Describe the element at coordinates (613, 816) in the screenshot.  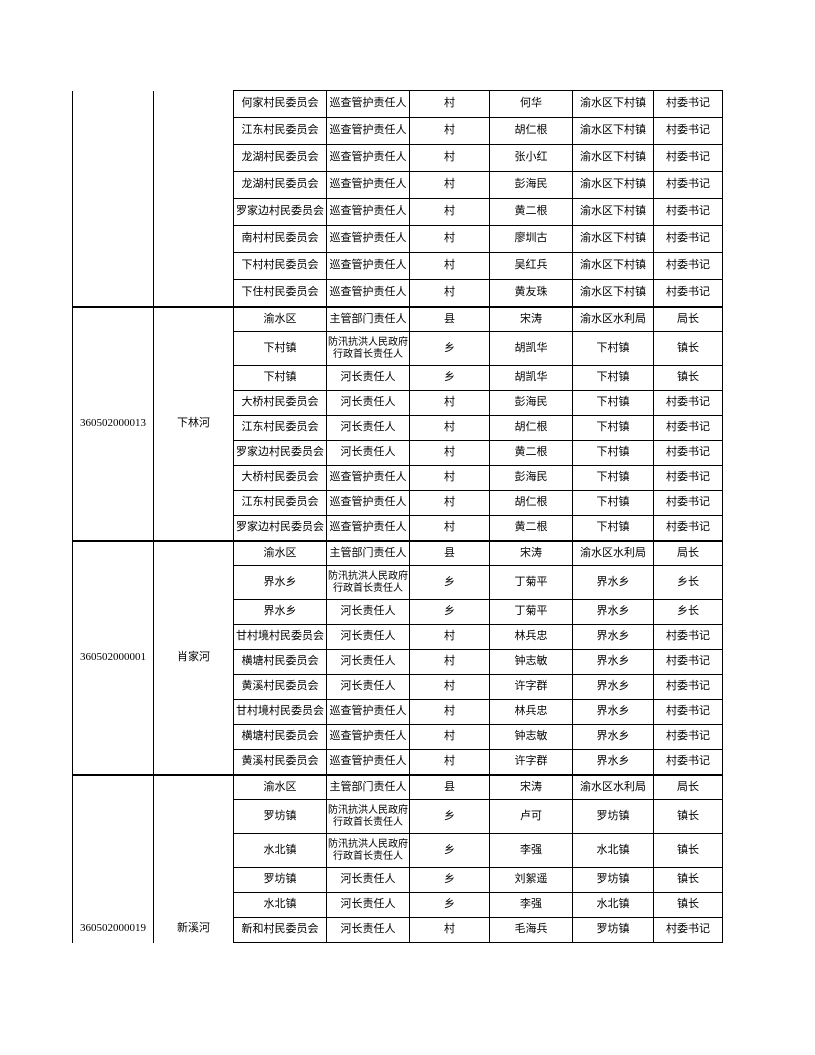
I see `area-cell: 罗坊镇` at that location.